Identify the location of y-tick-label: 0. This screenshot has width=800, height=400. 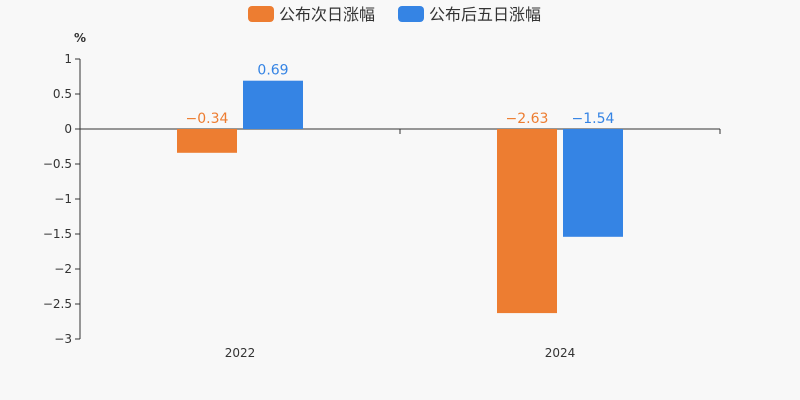
(68, 129).